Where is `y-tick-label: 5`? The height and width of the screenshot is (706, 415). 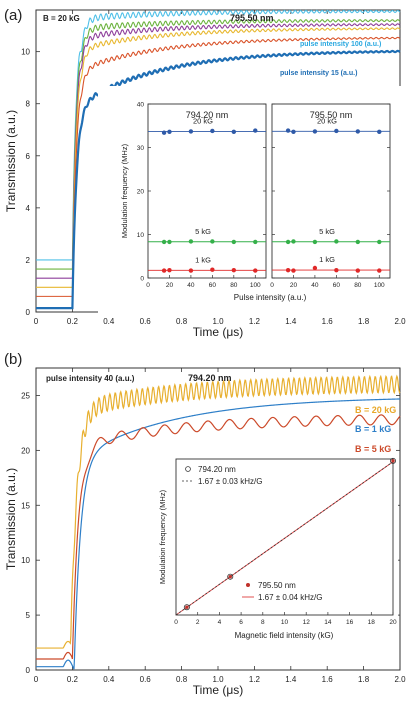
y-tick-label: 5 is located at coordinates (28, 615).